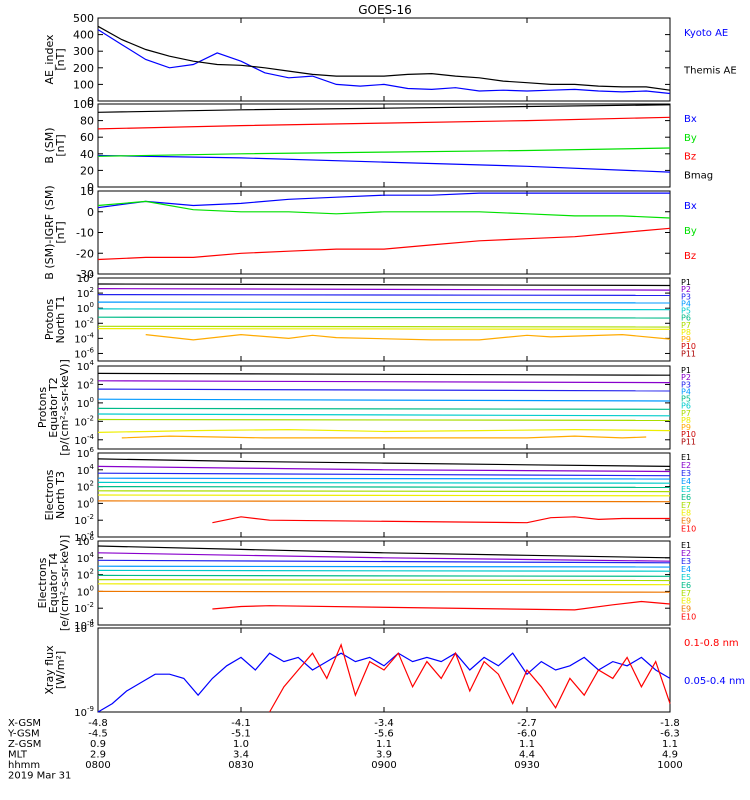 This screenshot has width=750, height=800. Describe the element at coordinates (690, 206) in the screenshot. I see `legend-label: Bx` at that location.